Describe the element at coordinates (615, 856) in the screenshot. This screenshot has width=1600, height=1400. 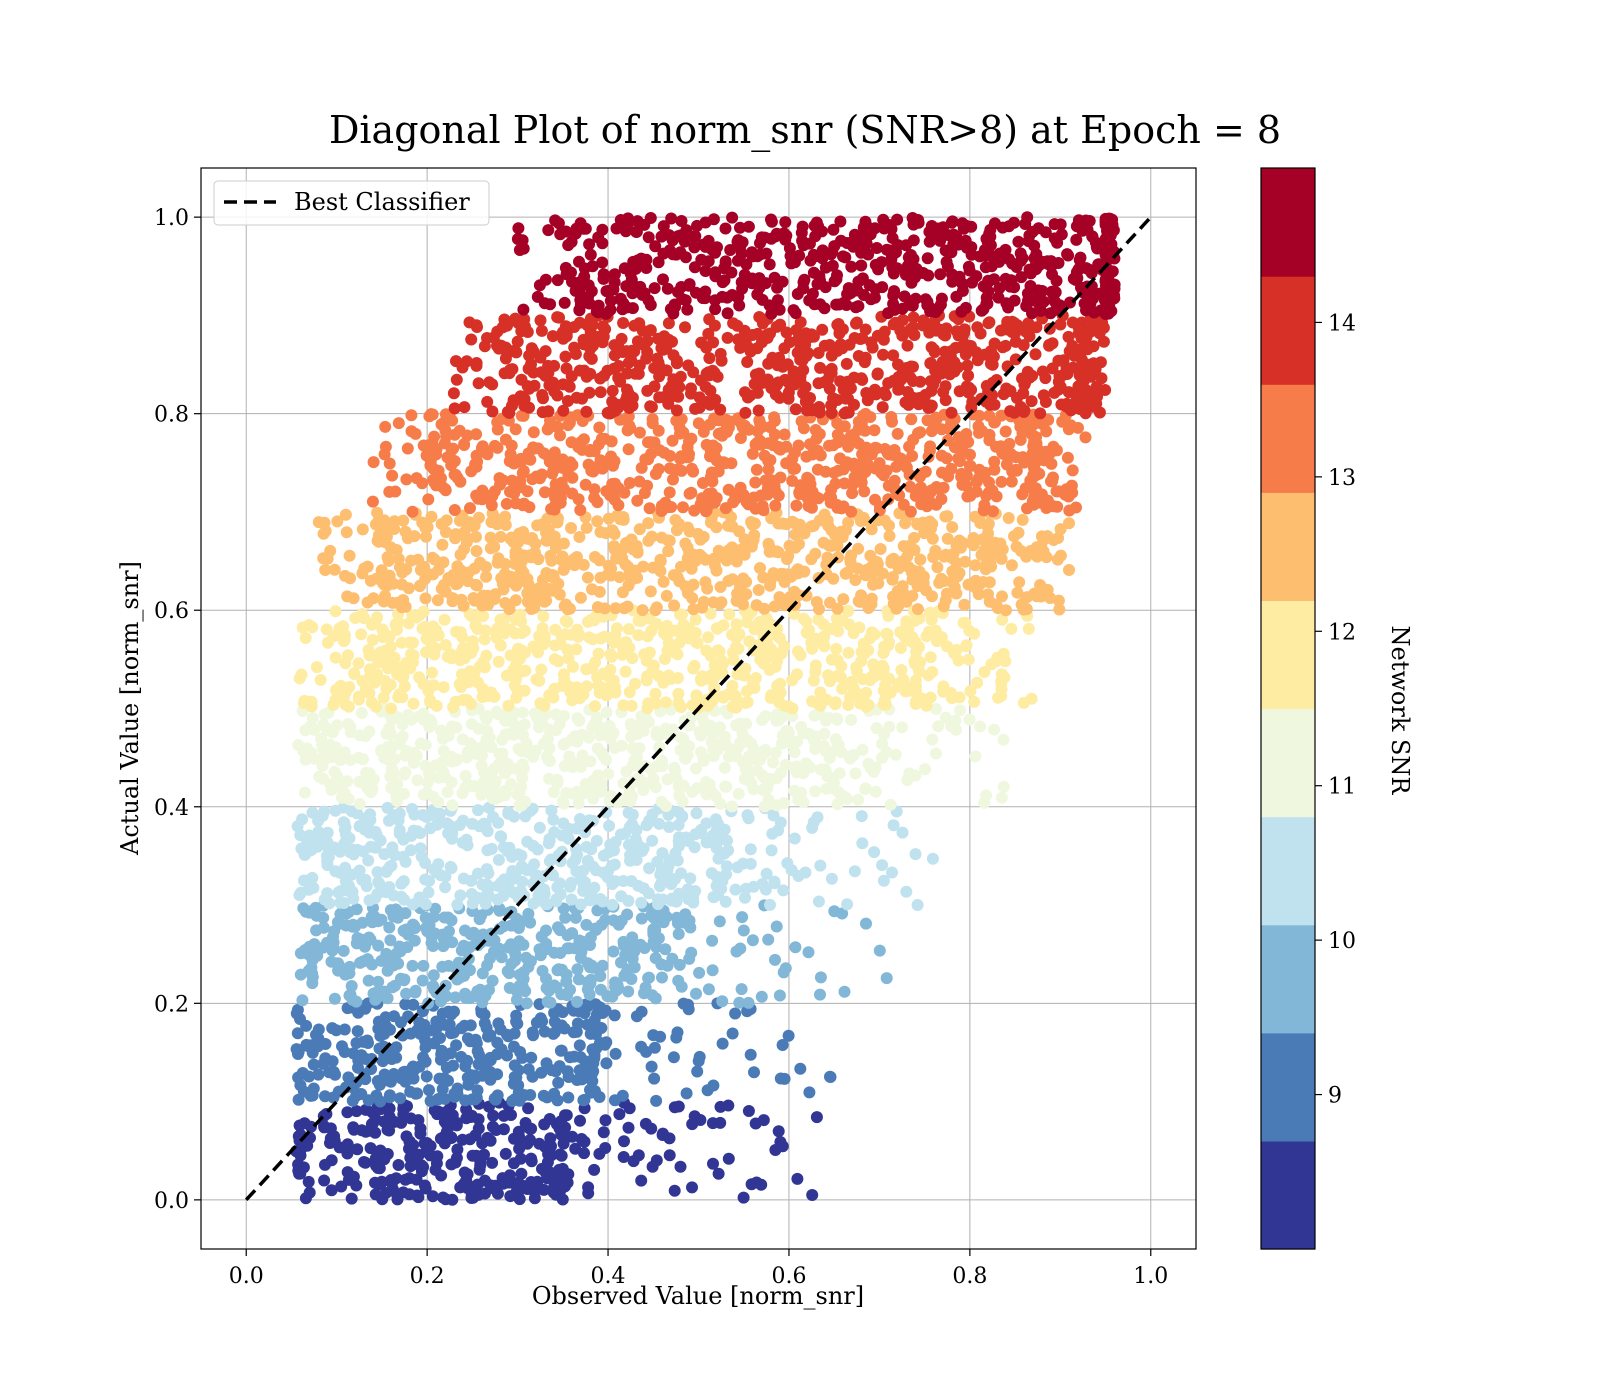
I see `band-3-points` at that location.